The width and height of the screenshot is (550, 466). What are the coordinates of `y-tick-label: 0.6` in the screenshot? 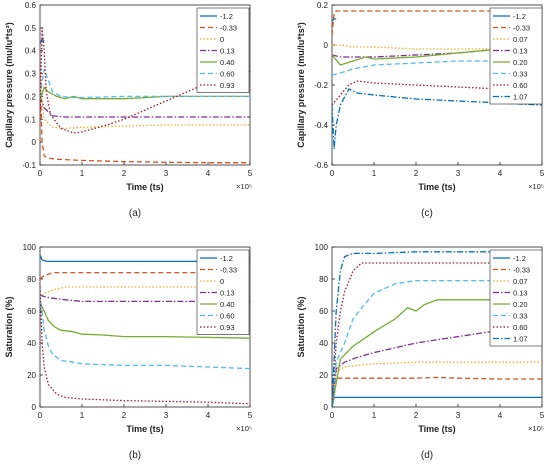 It's located at (31, 5).